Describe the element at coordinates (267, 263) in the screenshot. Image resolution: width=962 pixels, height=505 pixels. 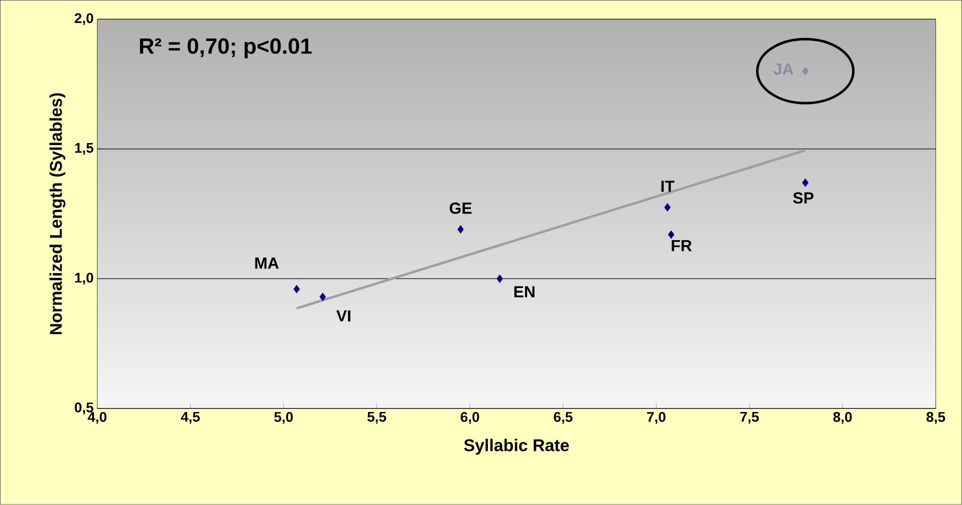
I see `annotation: MA` at that location.